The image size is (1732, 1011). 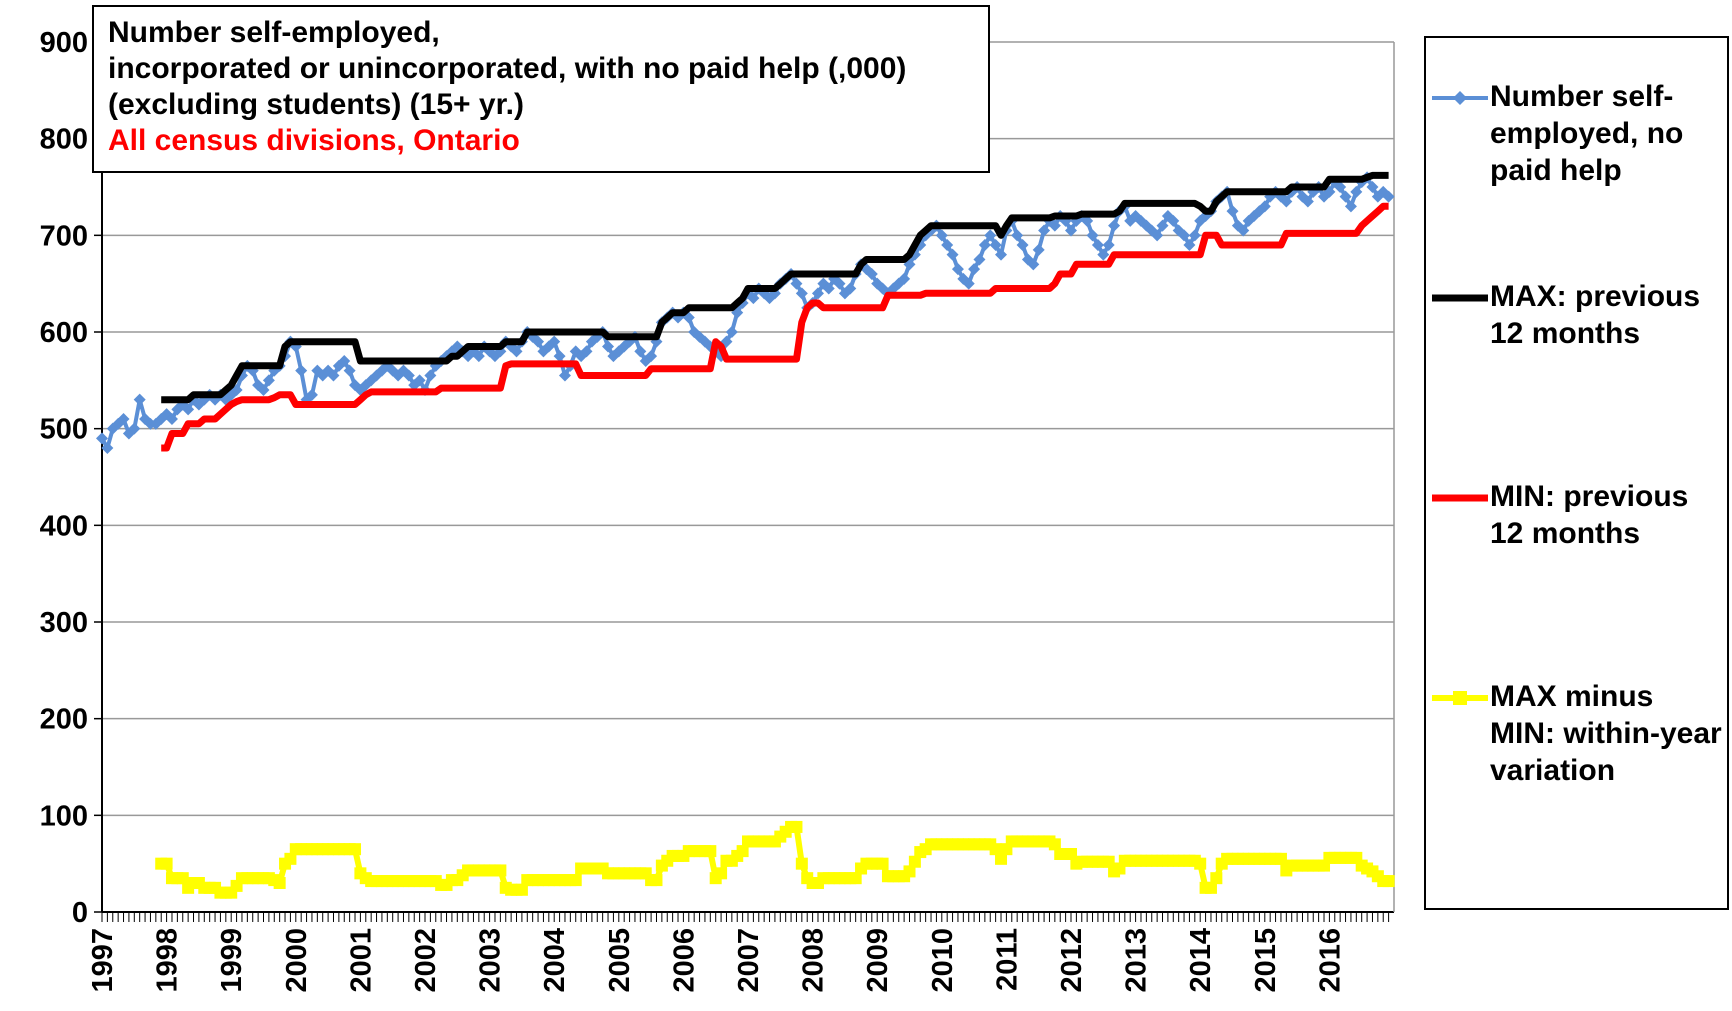 What do you see at coordinates (1007, 959) in the screenshot?
I see `x-tick-label: 2011` at bounding box center [1007, 959].